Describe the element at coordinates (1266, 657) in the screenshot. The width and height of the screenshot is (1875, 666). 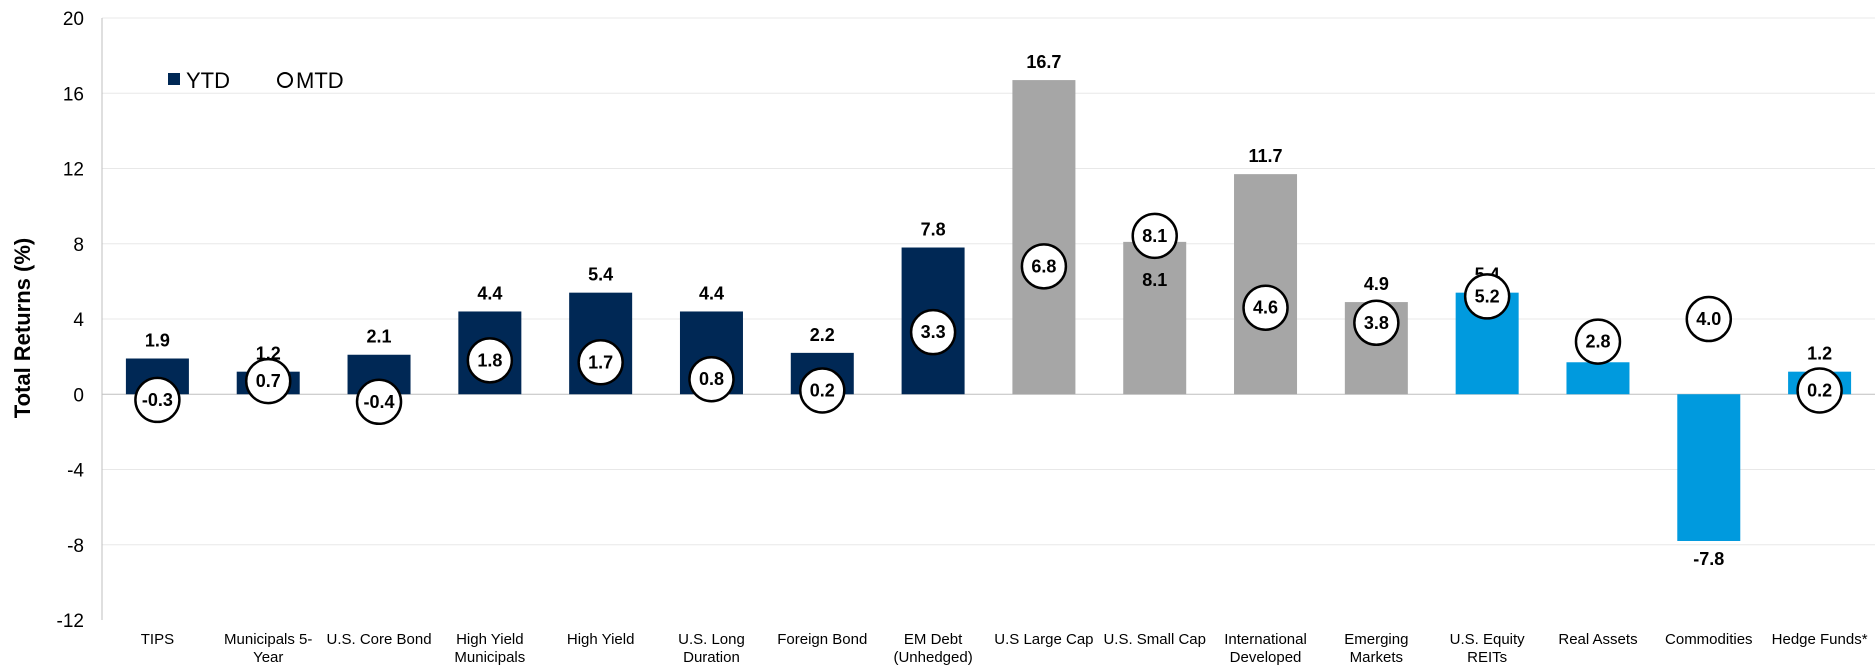
I see `category-label: Developed` at that location.